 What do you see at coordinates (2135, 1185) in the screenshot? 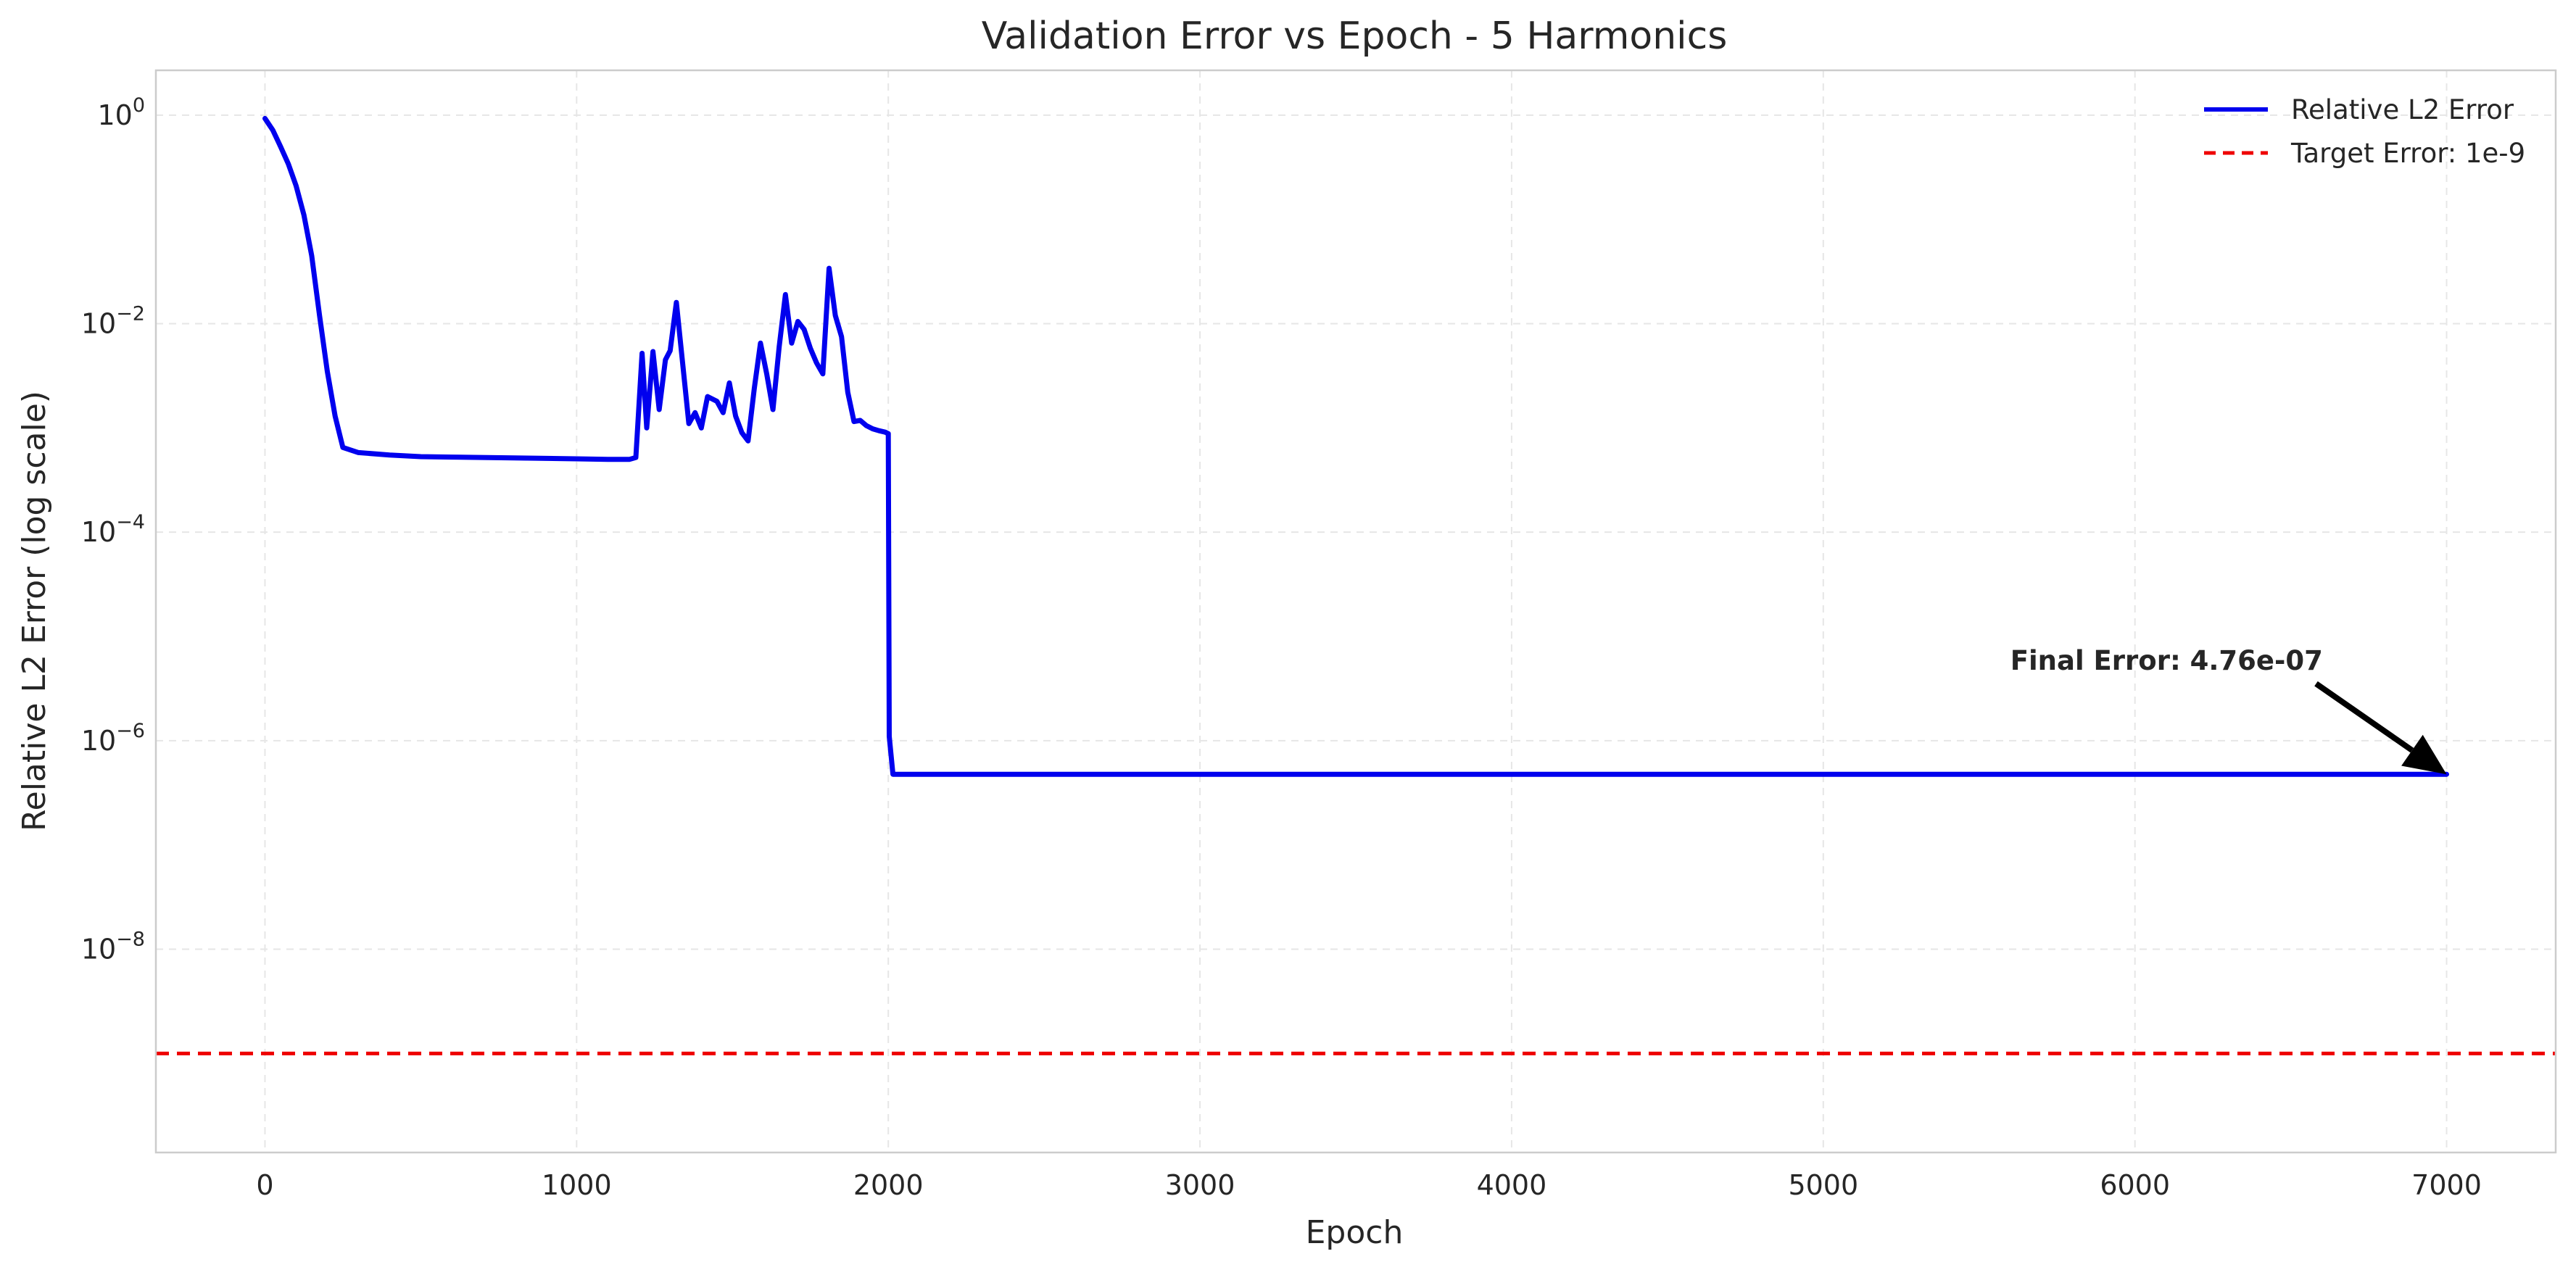
I see `x-tick-label: 6000` at bounding box center [2135, 1185].